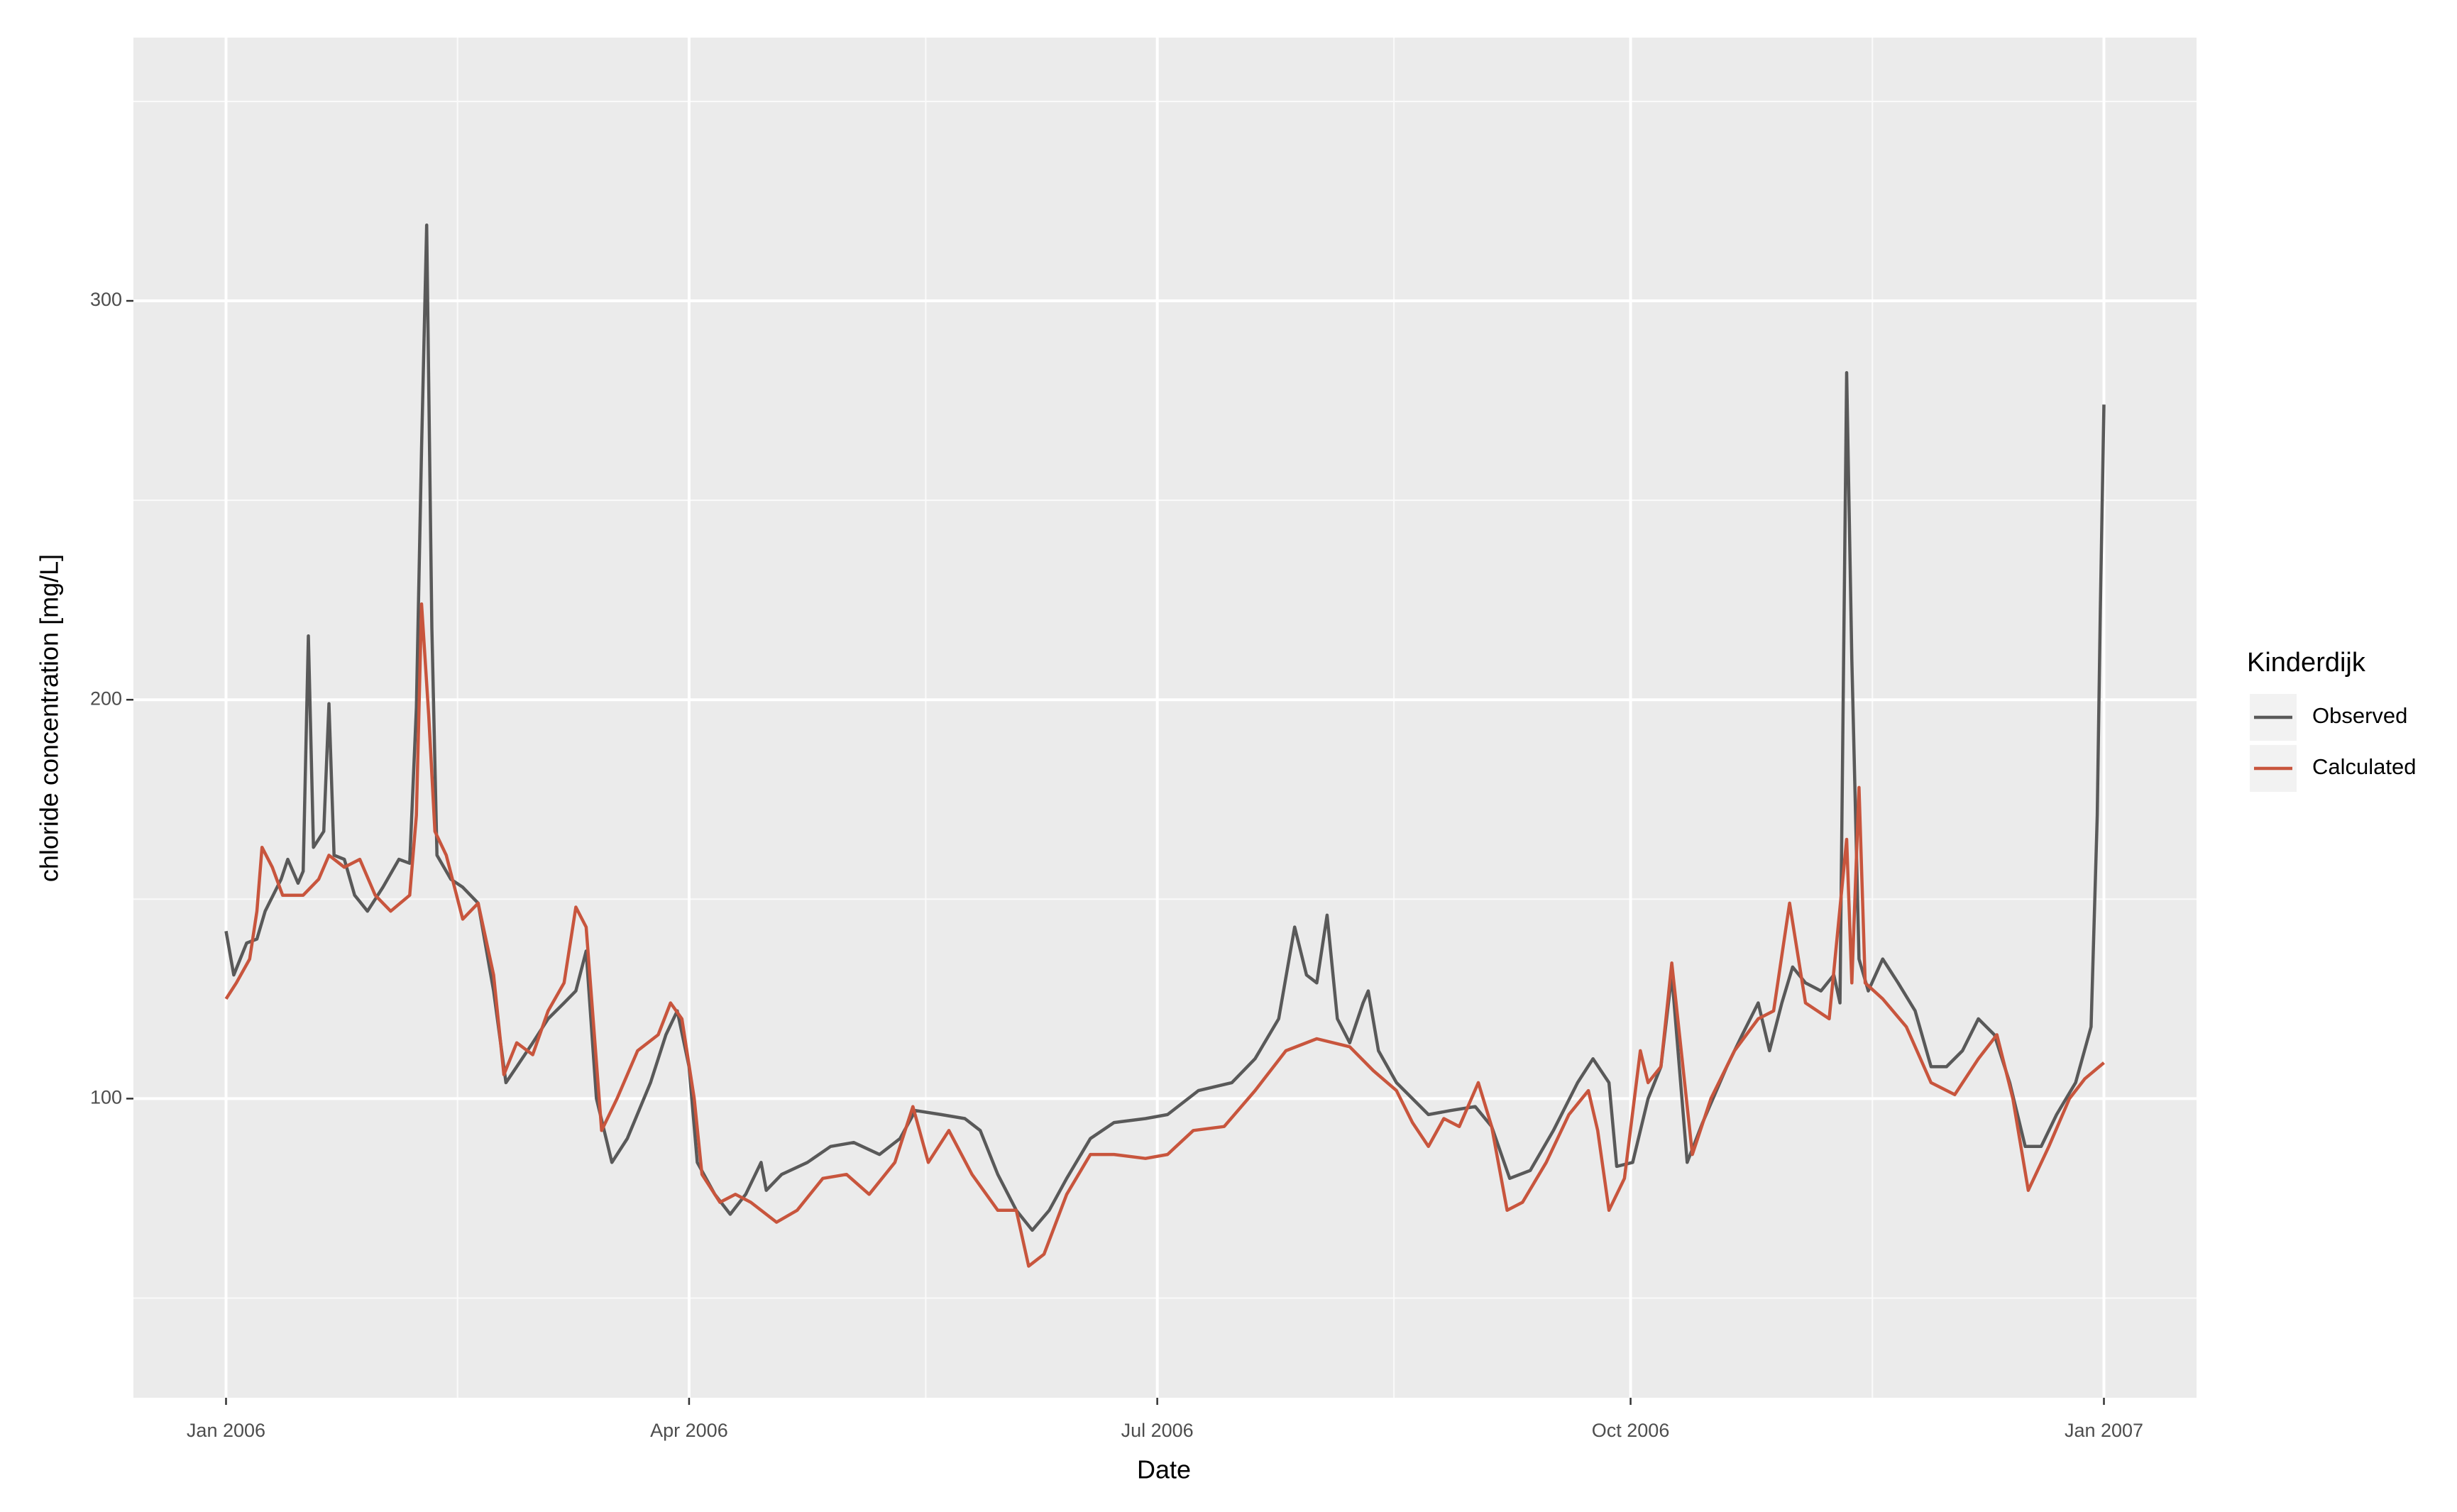  Describe the element at coordinates (1158, 1431) in the screenshot. I see `x-tick-label: Jul 2006` at that location.